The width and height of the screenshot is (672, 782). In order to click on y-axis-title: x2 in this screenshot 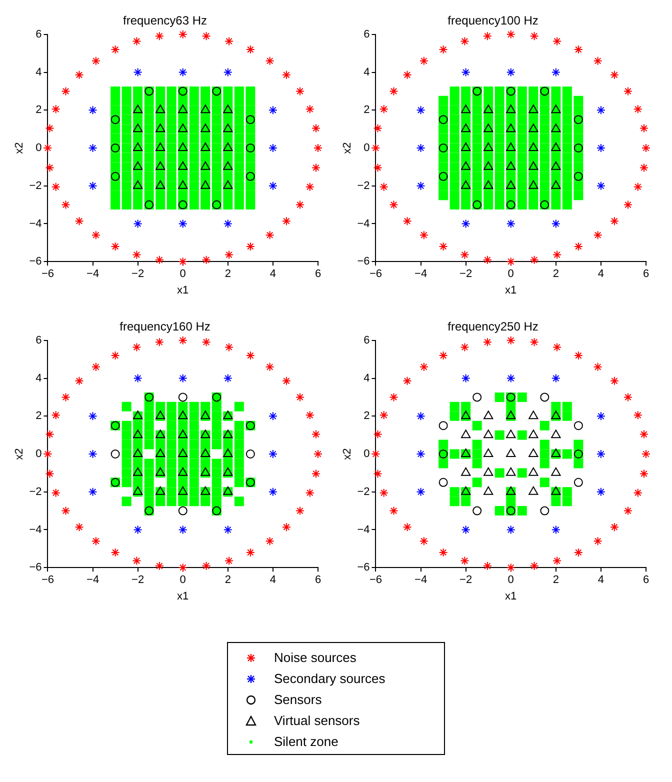, I will do `click(20, 148)`.